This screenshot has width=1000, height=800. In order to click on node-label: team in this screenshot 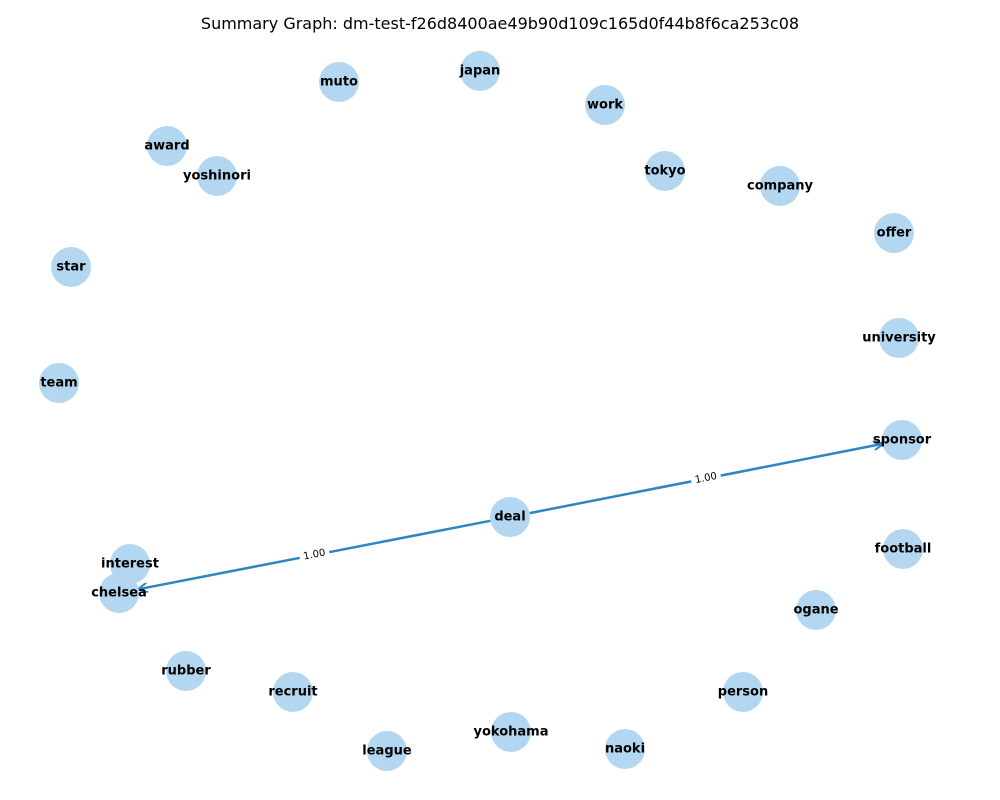, I will do `click(58, 383)`.